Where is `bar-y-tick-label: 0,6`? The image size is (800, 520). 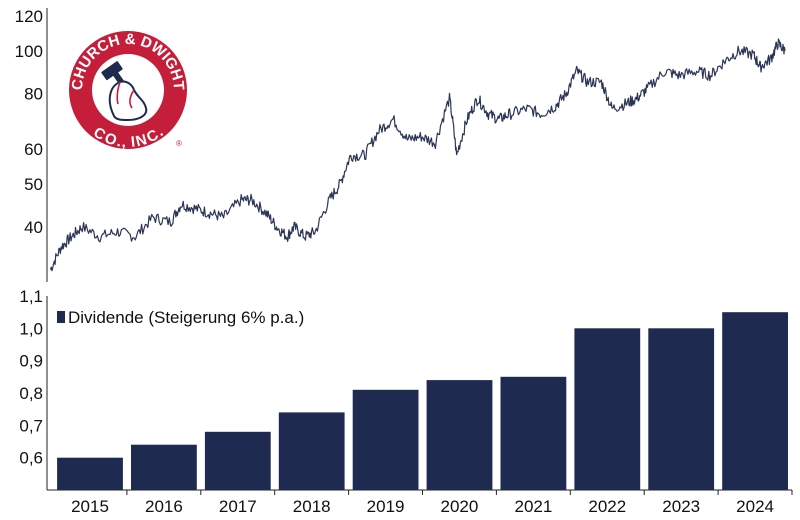
bar-y-tick-label: 0,6 is located at coordinates (31, 458).